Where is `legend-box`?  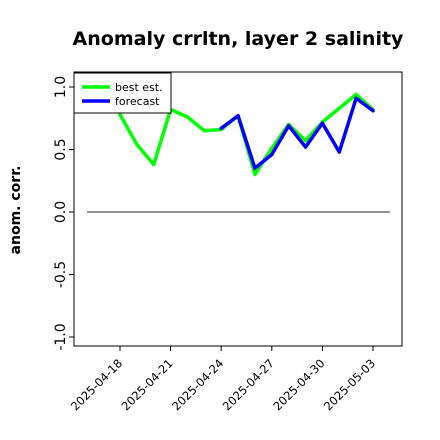 legend-box is located at coordinates (122, 93).